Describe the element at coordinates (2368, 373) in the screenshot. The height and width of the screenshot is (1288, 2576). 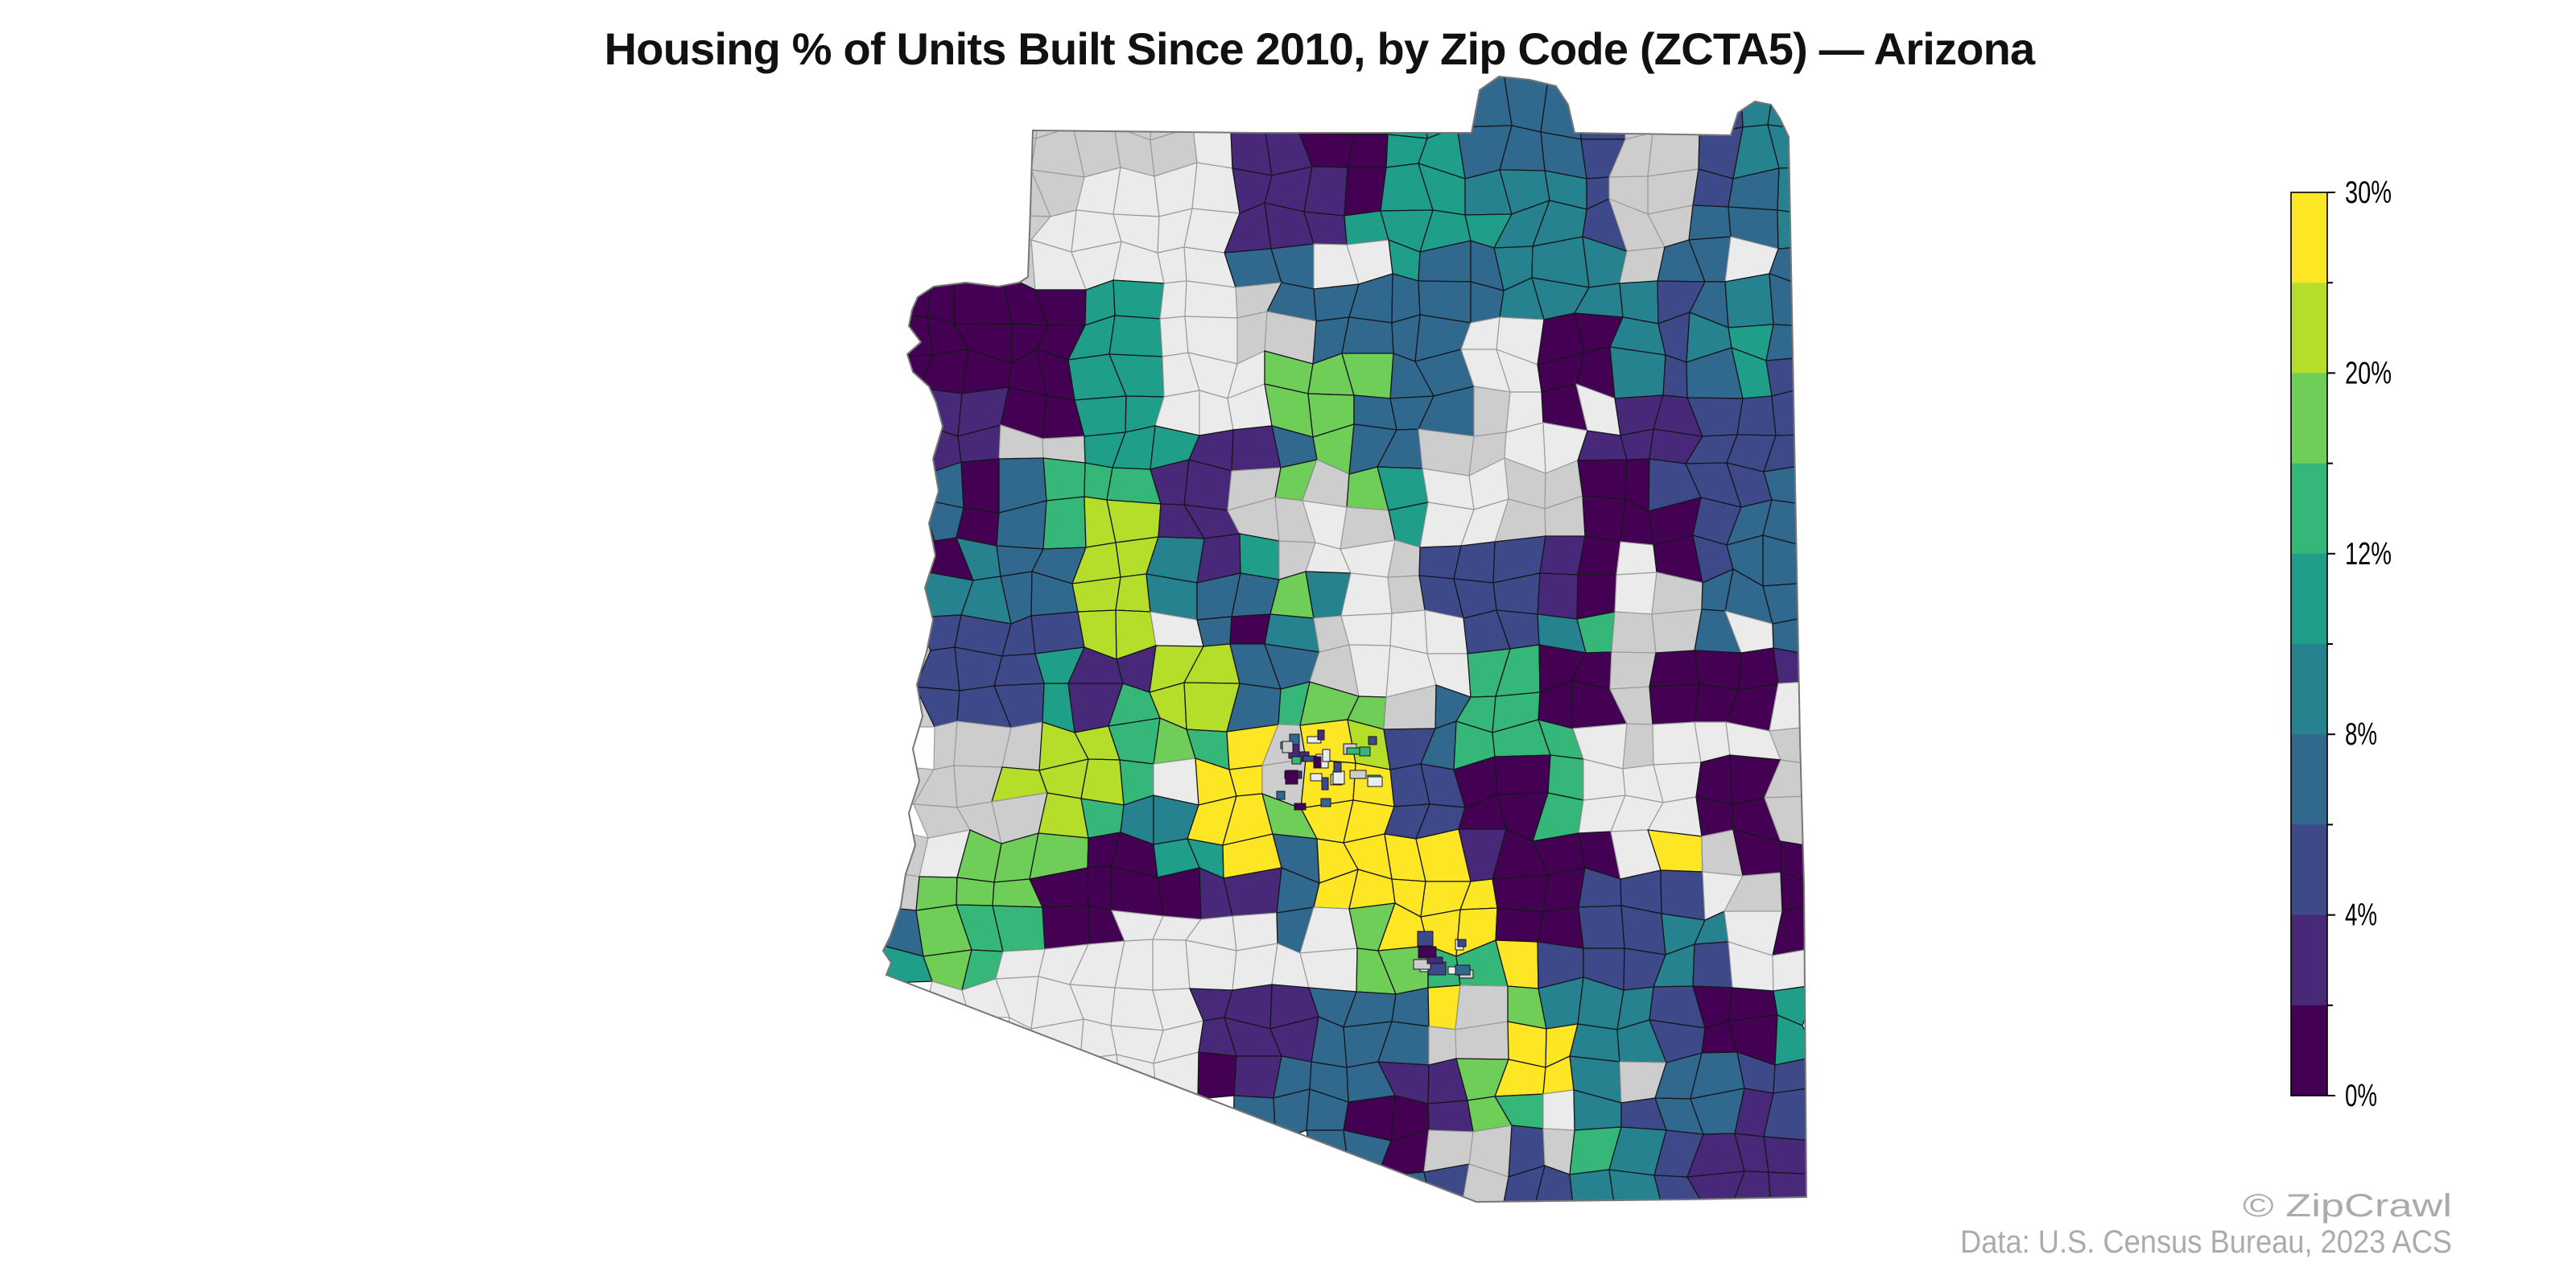
I see `svg-text: 20%` at that location.